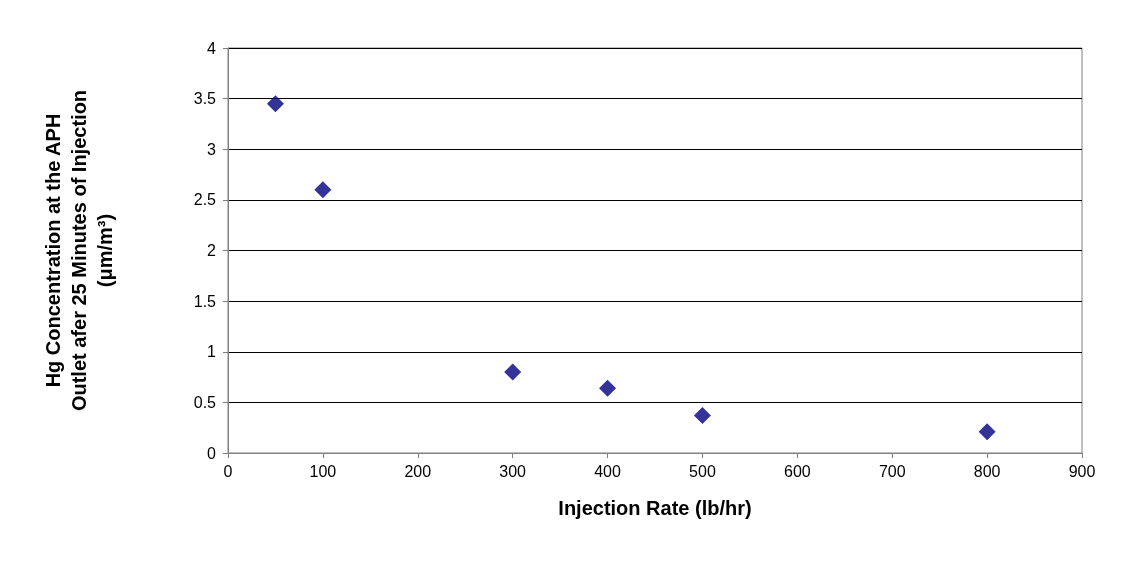  Describe the element at coordinates (892, 471) in the screenshot. I see `x-tick-label: 700` at that location.